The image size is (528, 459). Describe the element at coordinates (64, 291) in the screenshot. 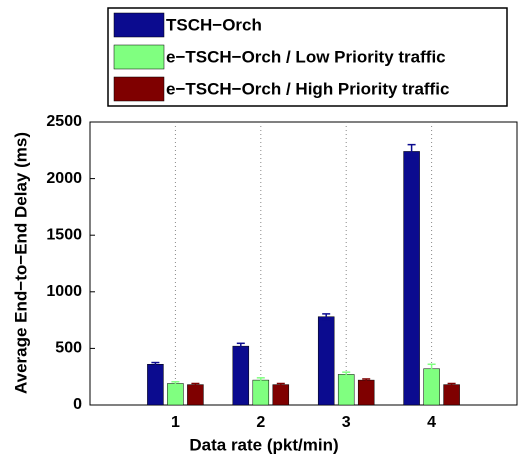

I see `y-tick-label: 1000` at that location.